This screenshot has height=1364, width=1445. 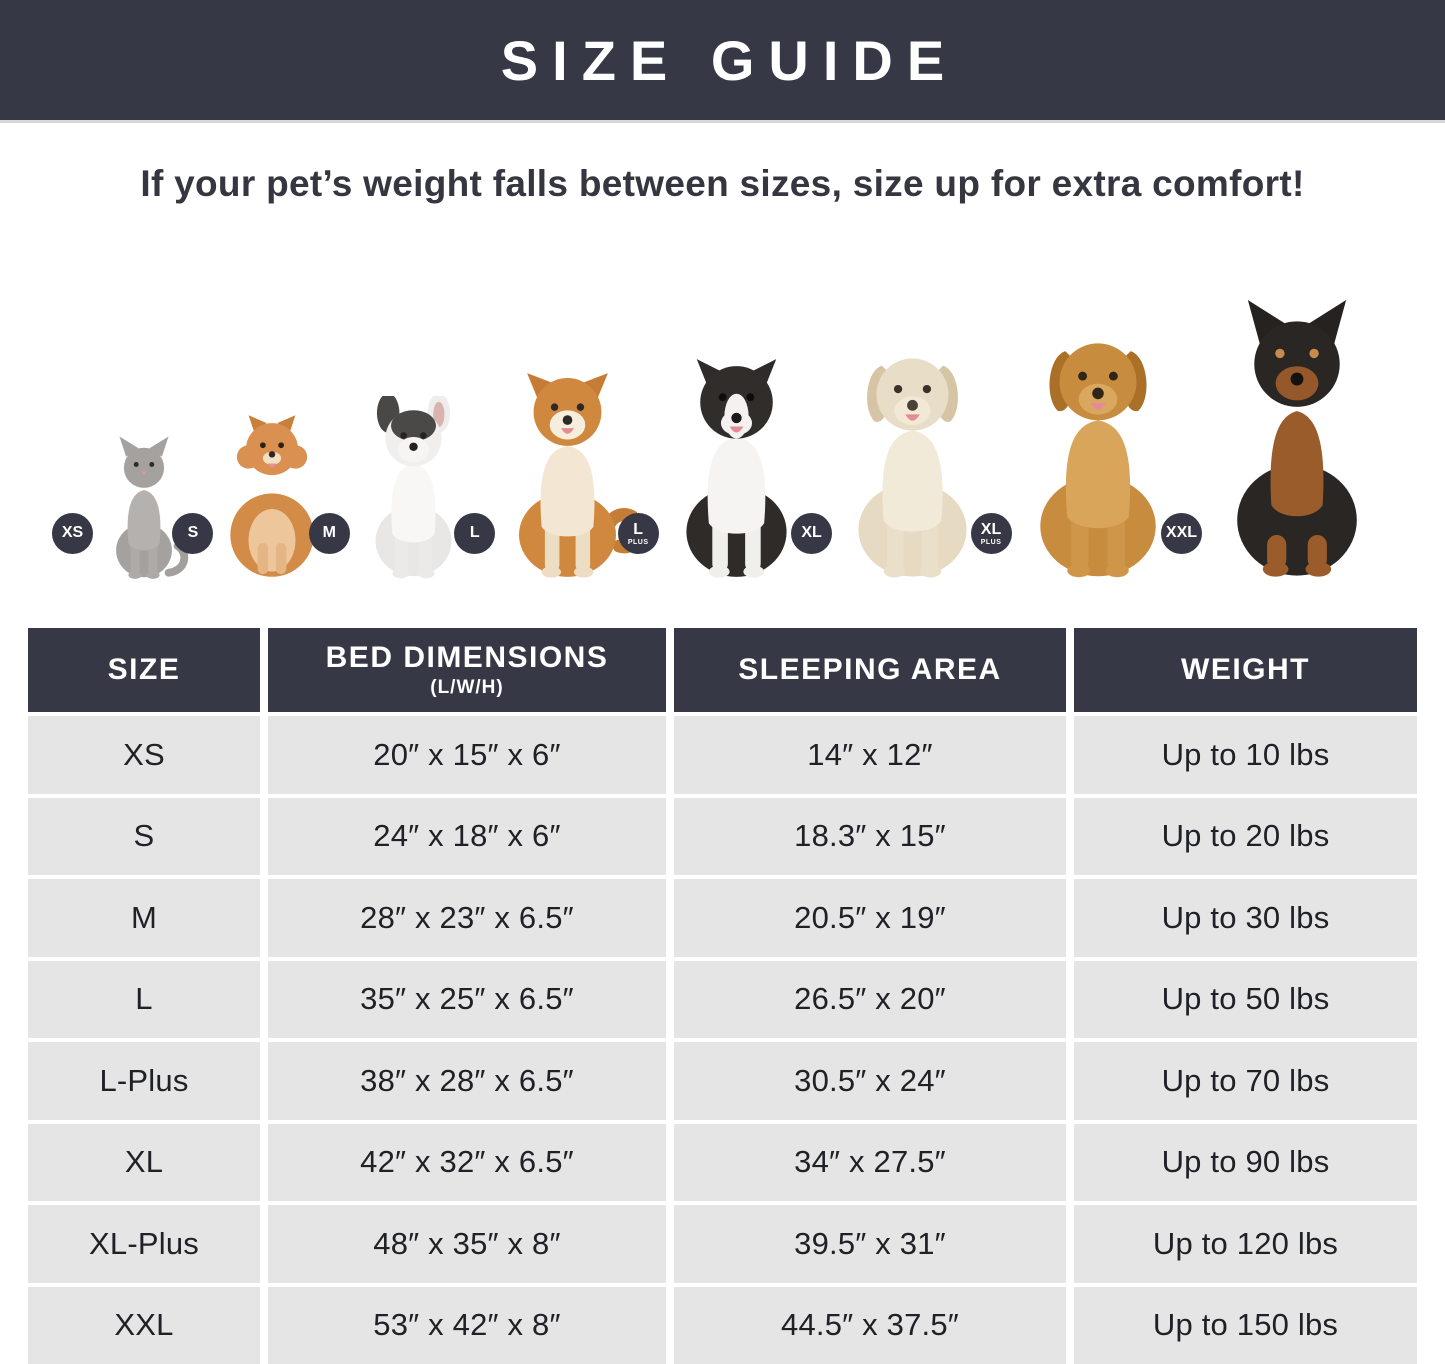 I want to click on cell-bed-dimensions: 20″ x 15″ x 6″, so click(x=467, y=755).